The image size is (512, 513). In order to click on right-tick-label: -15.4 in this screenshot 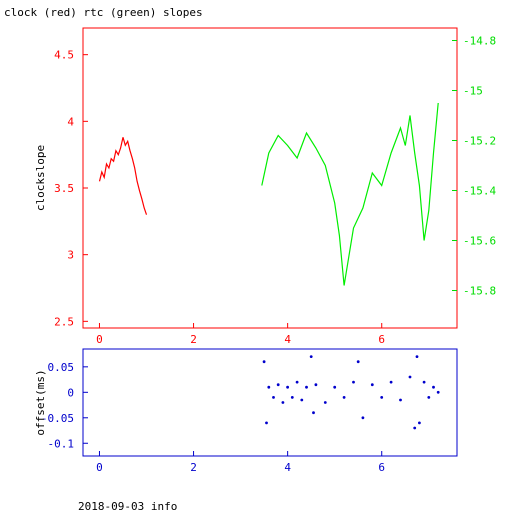, I will do `click(479, 191)`.